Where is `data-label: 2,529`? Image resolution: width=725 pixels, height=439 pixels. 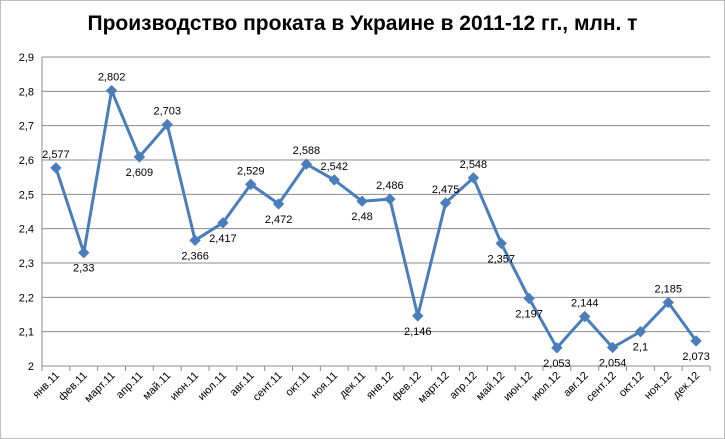 data-label: 2,529 is located at coordinates (251, 171).